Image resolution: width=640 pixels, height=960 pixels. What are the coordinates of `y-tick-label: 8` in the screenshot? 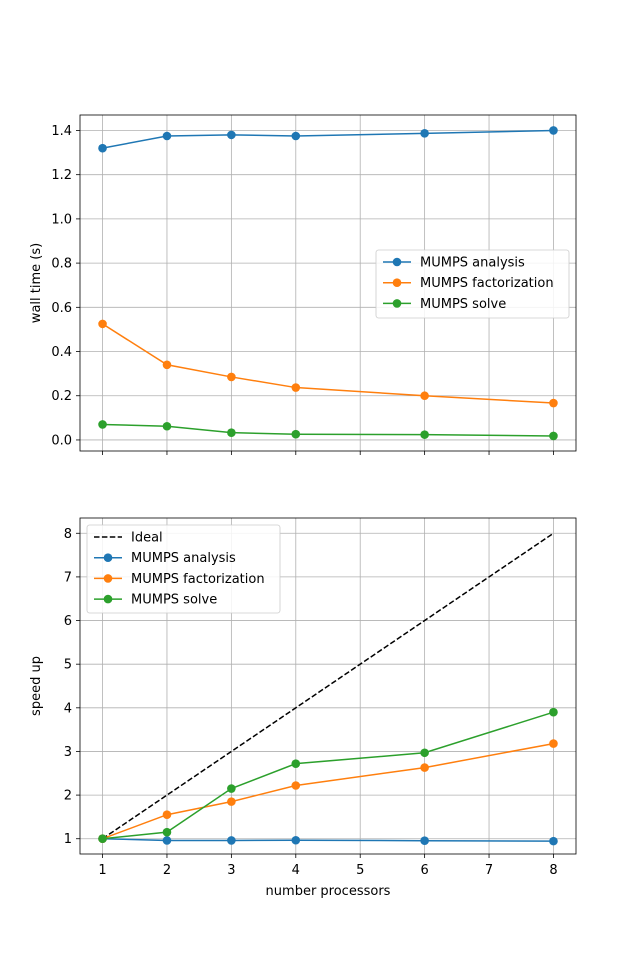 It's located at (68, 534).